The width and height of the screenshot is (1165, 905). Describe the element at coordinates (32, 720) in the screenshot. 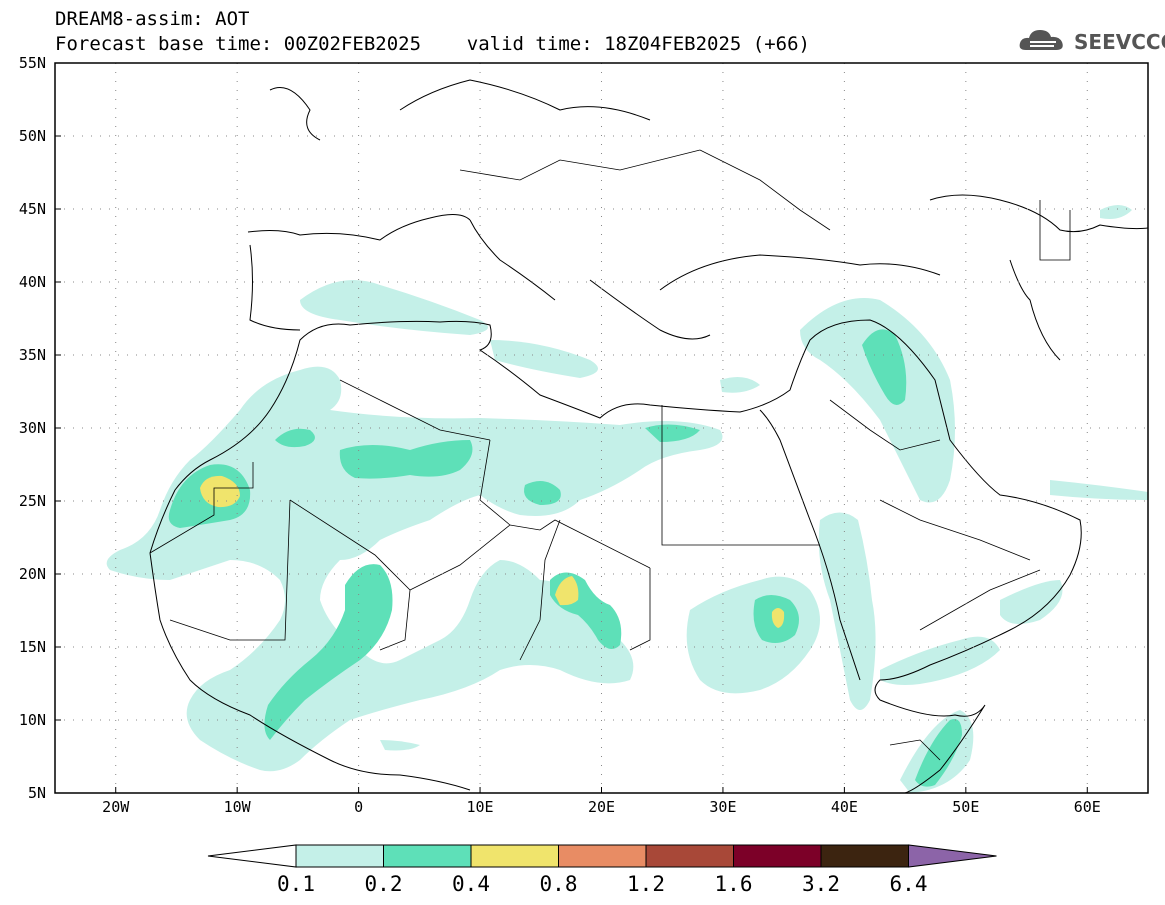

I see `lat-tick-label: 10N` at that location.